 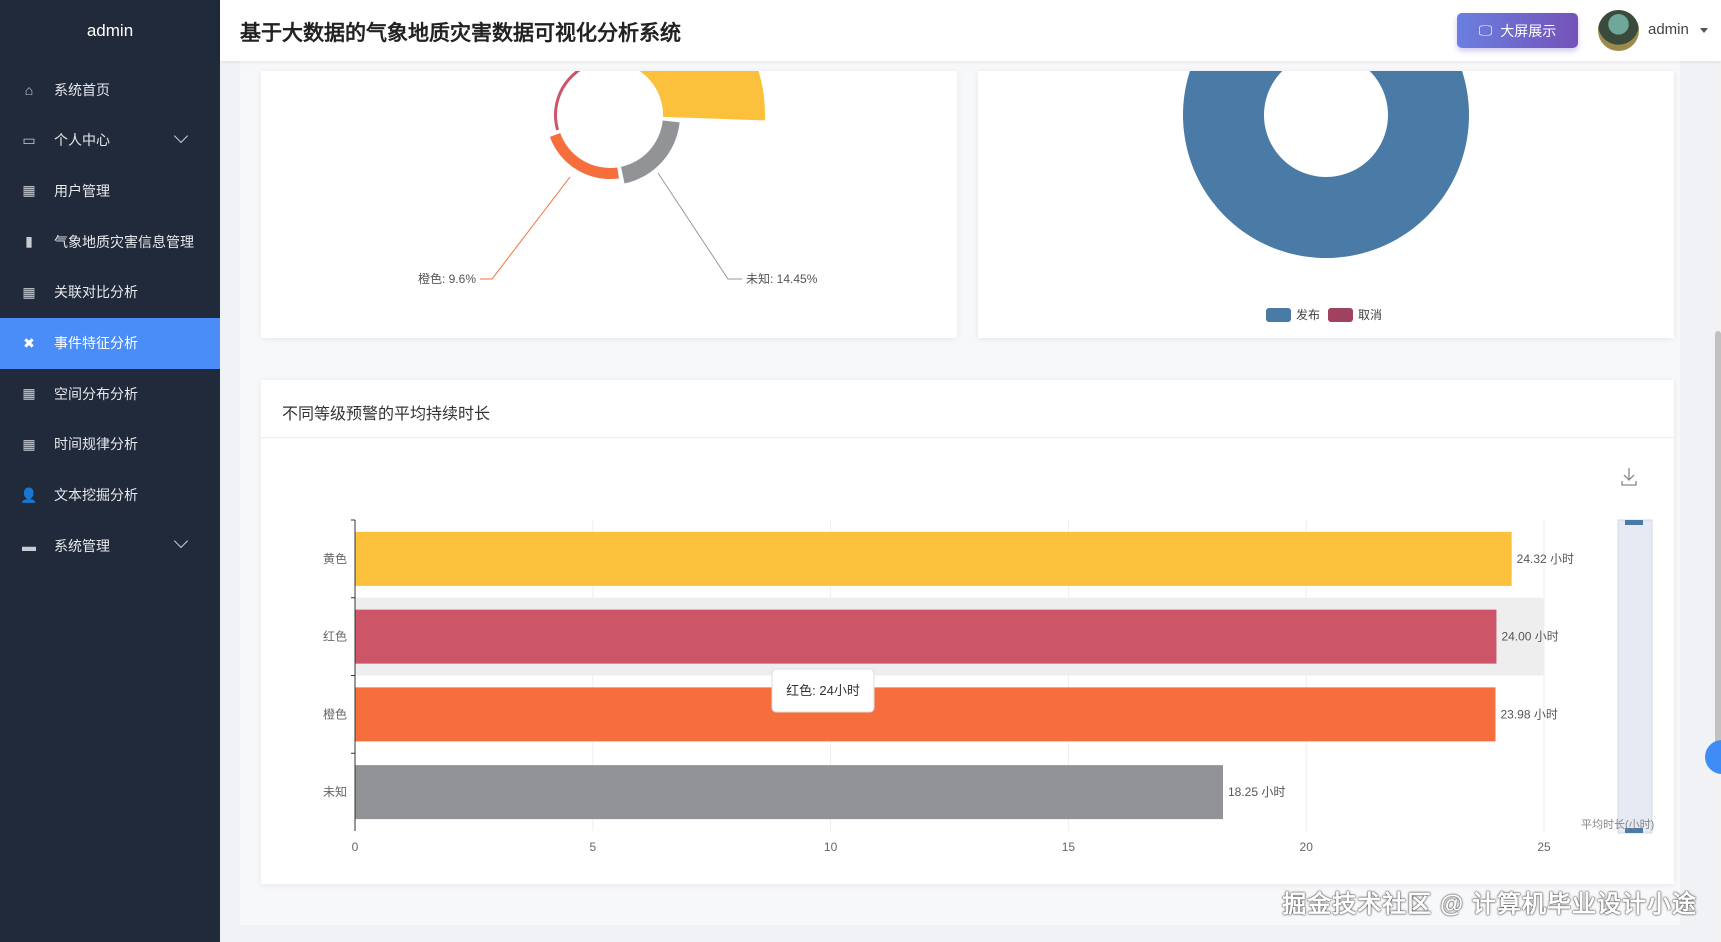 I want to click on caret-down-icon, so click(x=1704, y=30).